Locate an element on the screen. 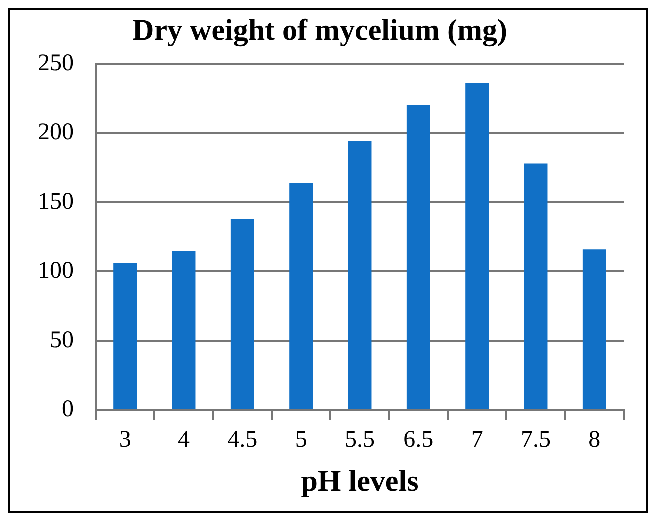  y-tick-label: 250 is located at coordinates (56, 63).